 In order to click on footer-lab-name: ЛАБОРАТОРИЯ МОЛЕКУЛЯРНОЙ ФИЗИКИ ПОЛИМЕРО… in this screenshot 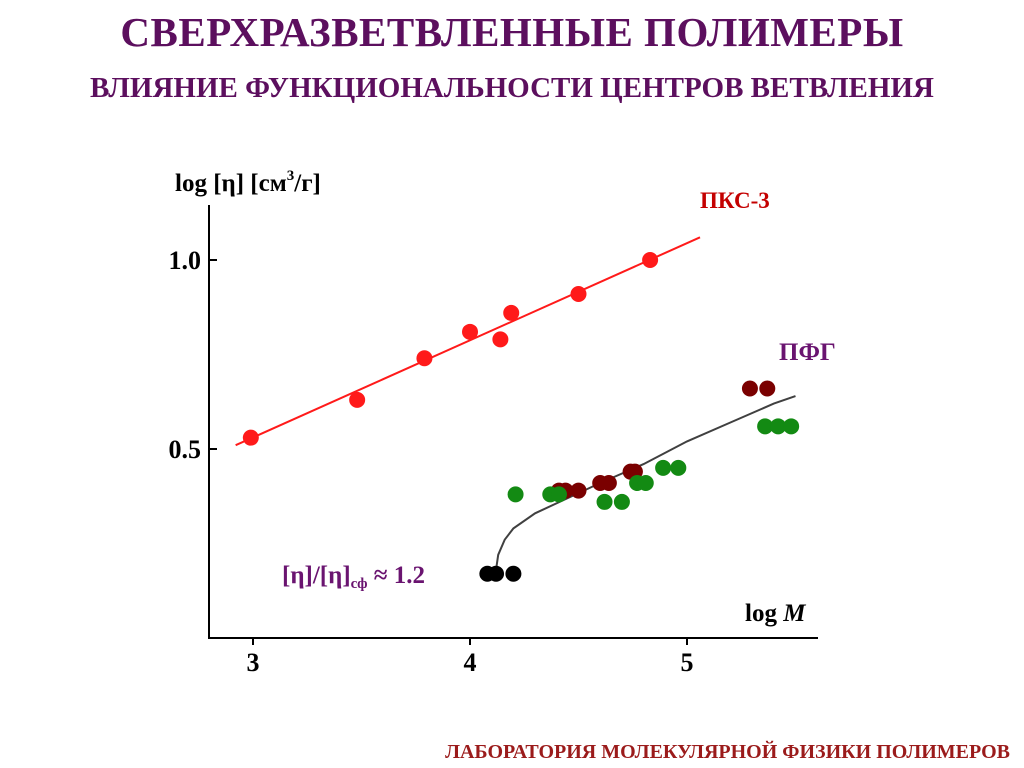, I will do `click(727, 752)`.